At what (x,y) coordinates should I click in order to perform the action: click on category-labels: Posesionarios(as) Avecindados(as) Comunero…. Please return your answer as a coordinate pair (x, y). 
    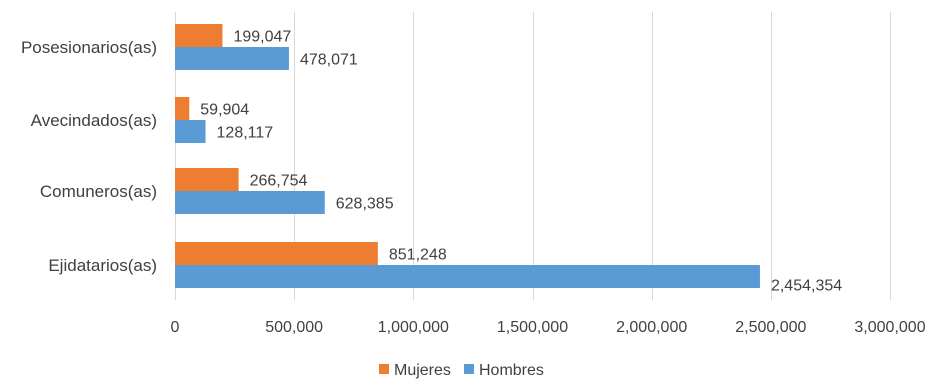
    Looking at the image, I should click on (89, 156).